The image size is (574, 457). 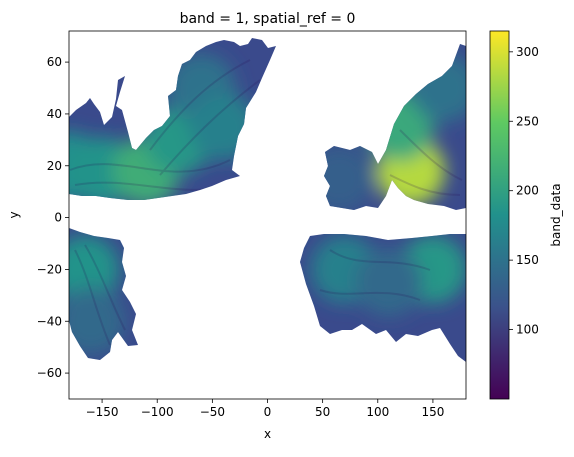 What do you see at coordinates (14, 214) in the screenshot?
I see `y-axis-label: y` at bounding box center [14, 214].